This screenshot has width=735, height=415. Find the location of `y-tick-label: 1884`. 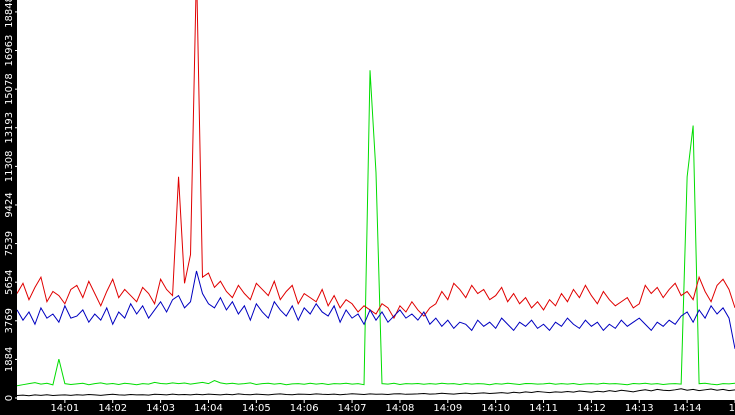

y-tick-label: 1884 is located at coordinates (9, 359).